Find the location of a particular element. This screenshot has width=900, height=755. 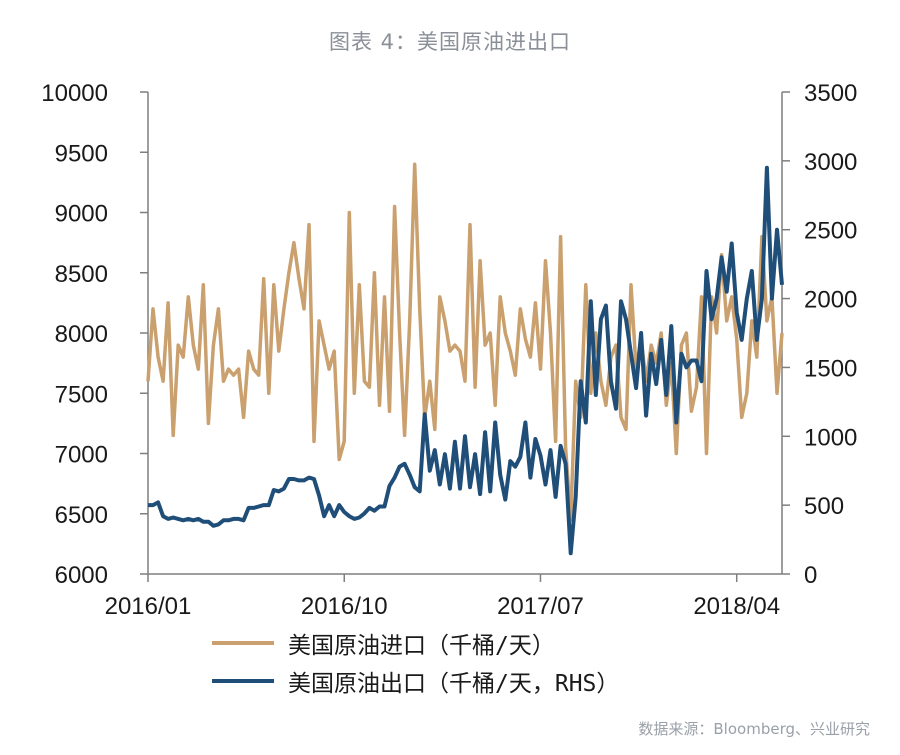

legend-label-imports: 美国原油进口（千桶/天） is located at coordinates (421, 646).